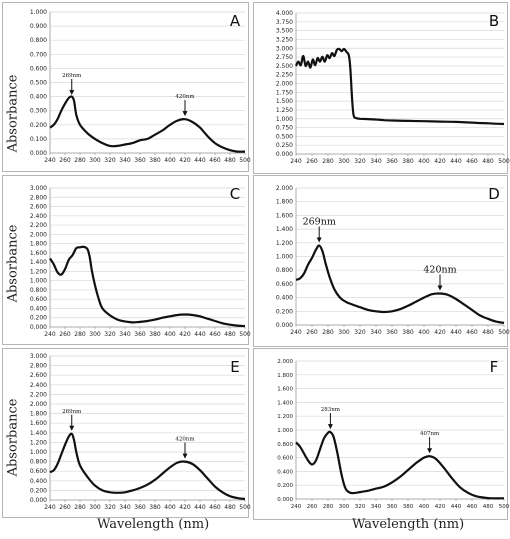 The height and width of the screenshot is (539, 510). Describe the element at coordinates (284, 22) in the screenshot. I see `y-tick-label: 3.750` at that location.